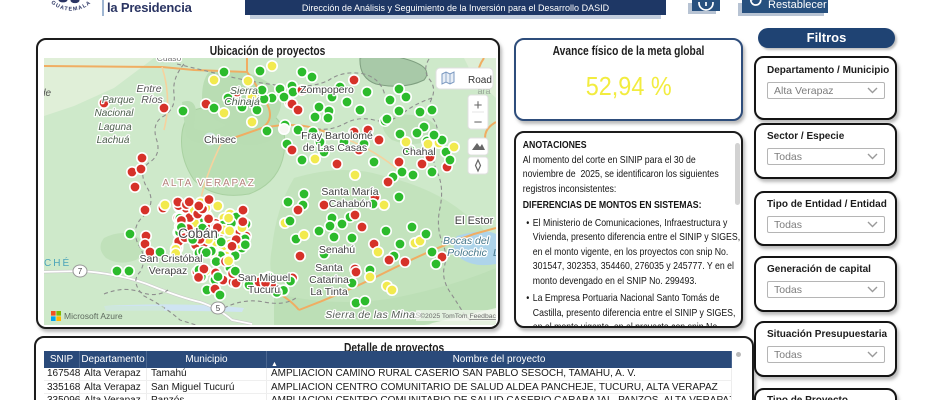 The image size is (940, 400). What do you see at coordinates (218, 308) in the screenshot?
I see `svg-text: 5` at bounding box center [218, 308].